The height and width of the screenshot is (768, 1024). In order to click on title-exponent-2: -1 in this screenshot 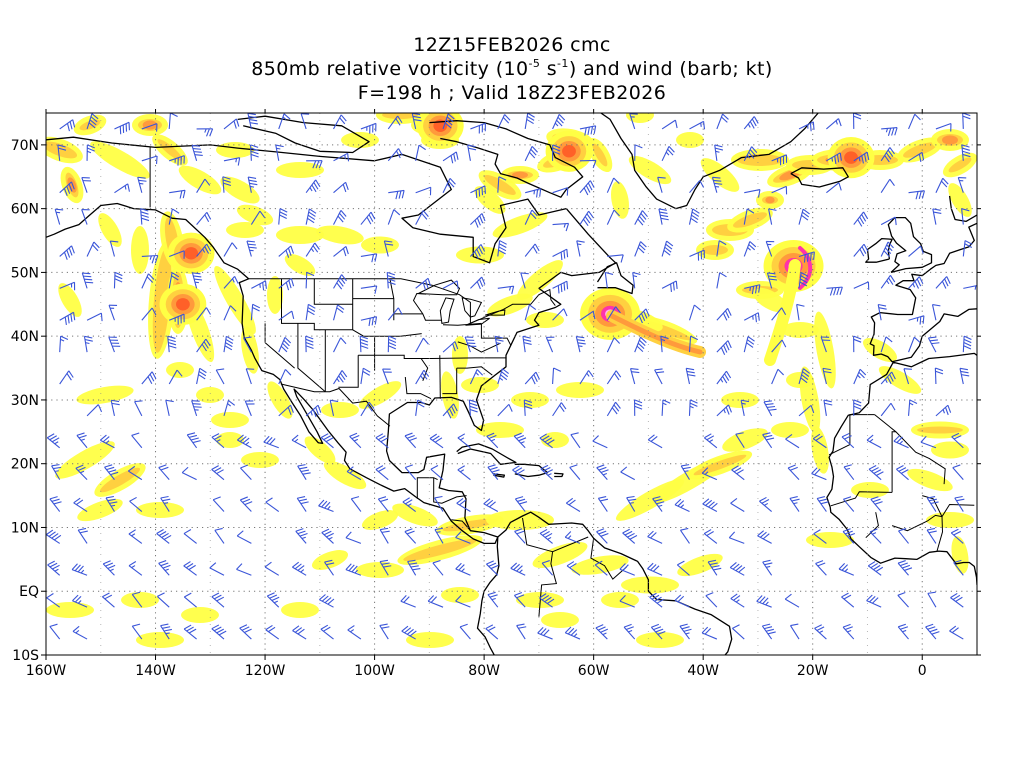, I will do `click(563, 63)`.